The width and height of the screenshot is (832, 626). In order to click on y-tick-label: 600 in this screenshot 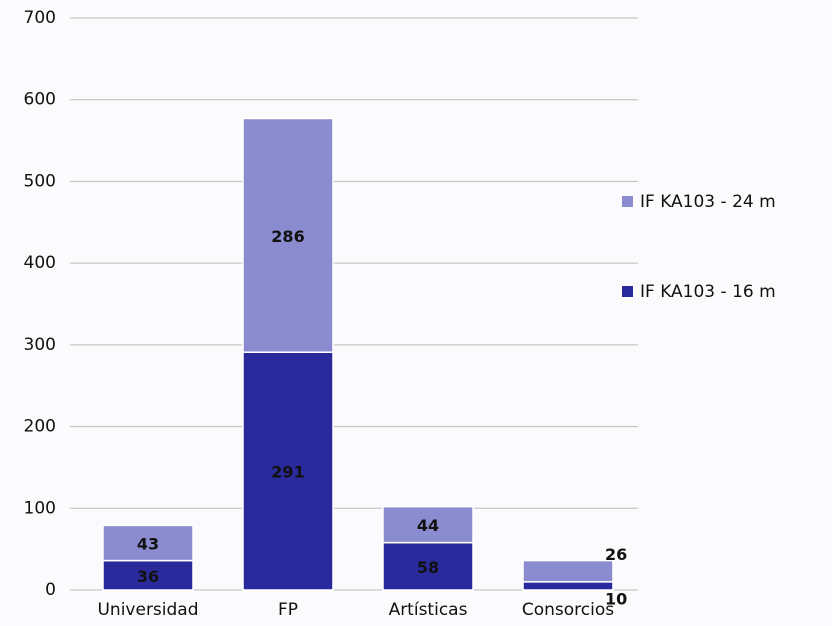, I will do `click(40, 100)`.